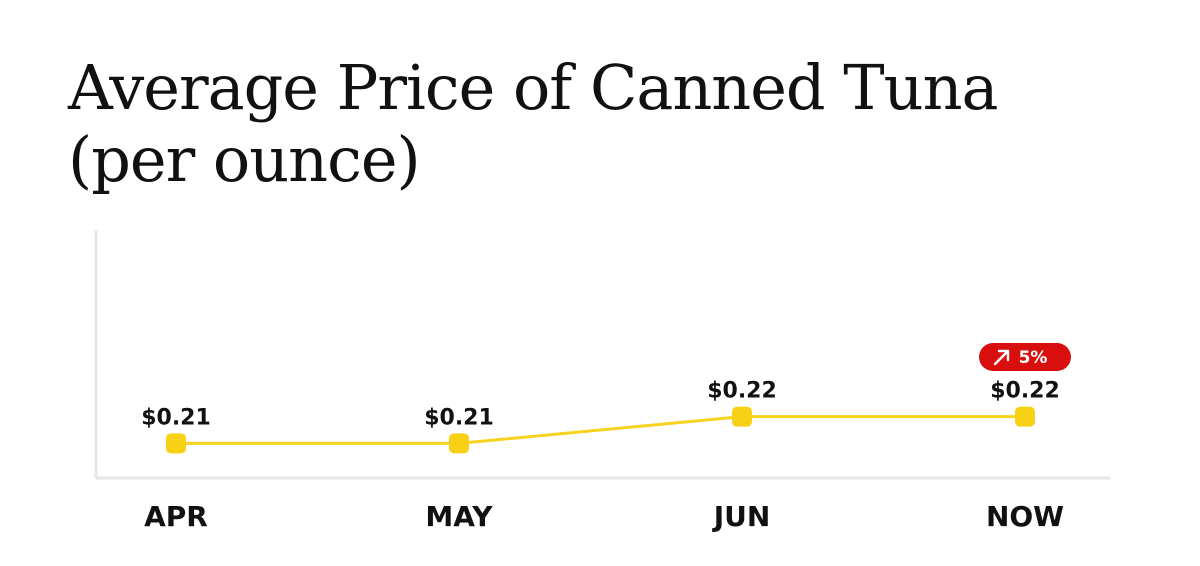  What do you see at coordinates (604, 516) in the screenshot?
I see `x-axis-ticks: APR MAY JUN NOW` at bounding box center [604, 516].